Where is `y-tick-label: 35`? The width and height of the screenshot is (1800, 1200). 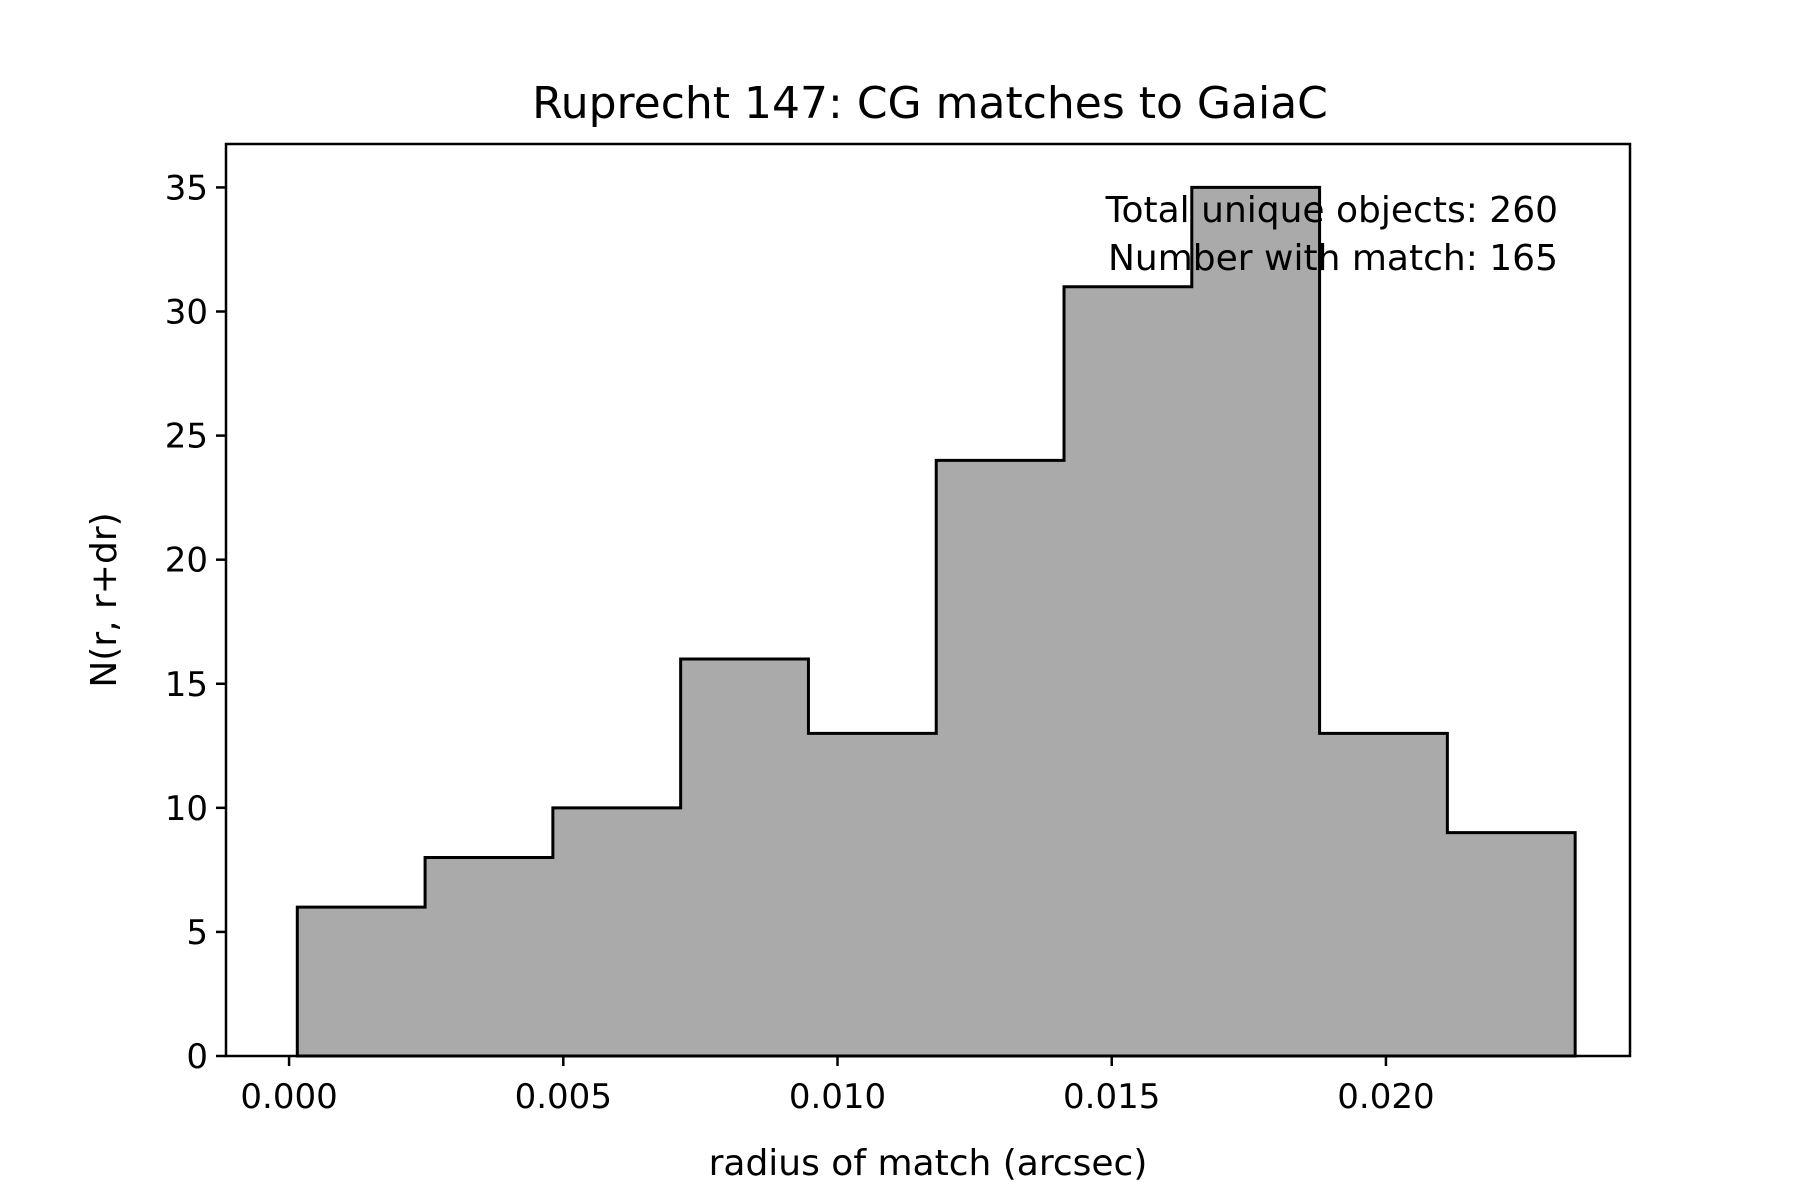
y-tick-label: 35 is located at coordinates (186, 188).